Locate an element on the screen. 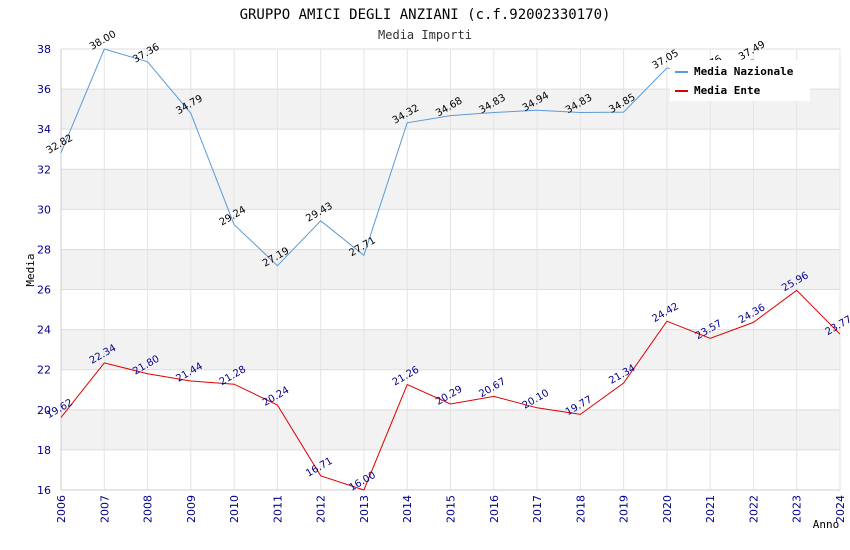 The height and width of the screenshot is (550, 850). y-tick-label: 24 is located at coordinates (44, 330).